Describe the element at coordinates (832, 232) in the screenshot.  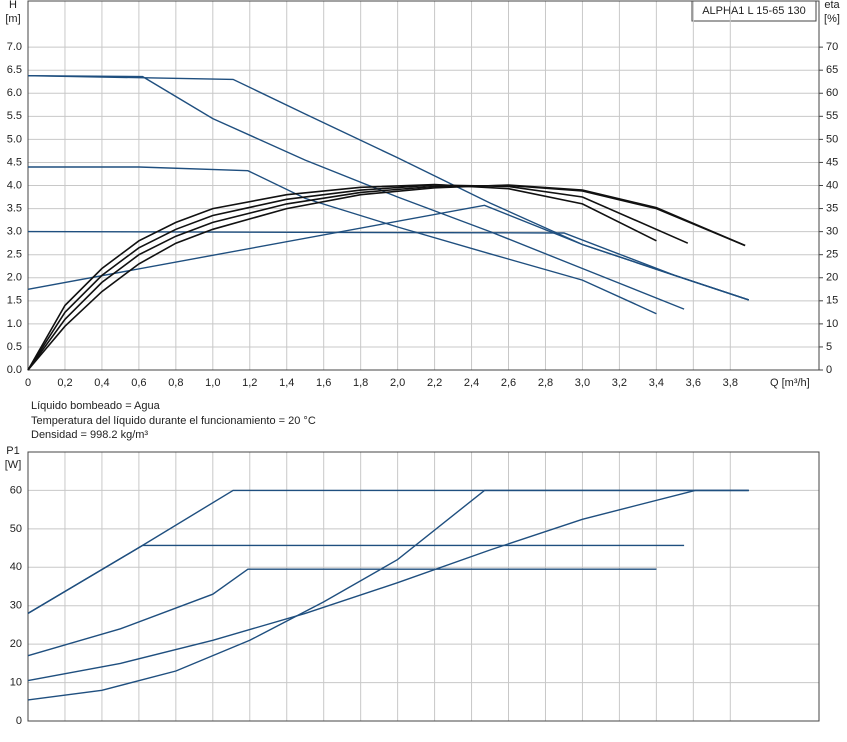
I see `y2-tick-label: 30` at that location.